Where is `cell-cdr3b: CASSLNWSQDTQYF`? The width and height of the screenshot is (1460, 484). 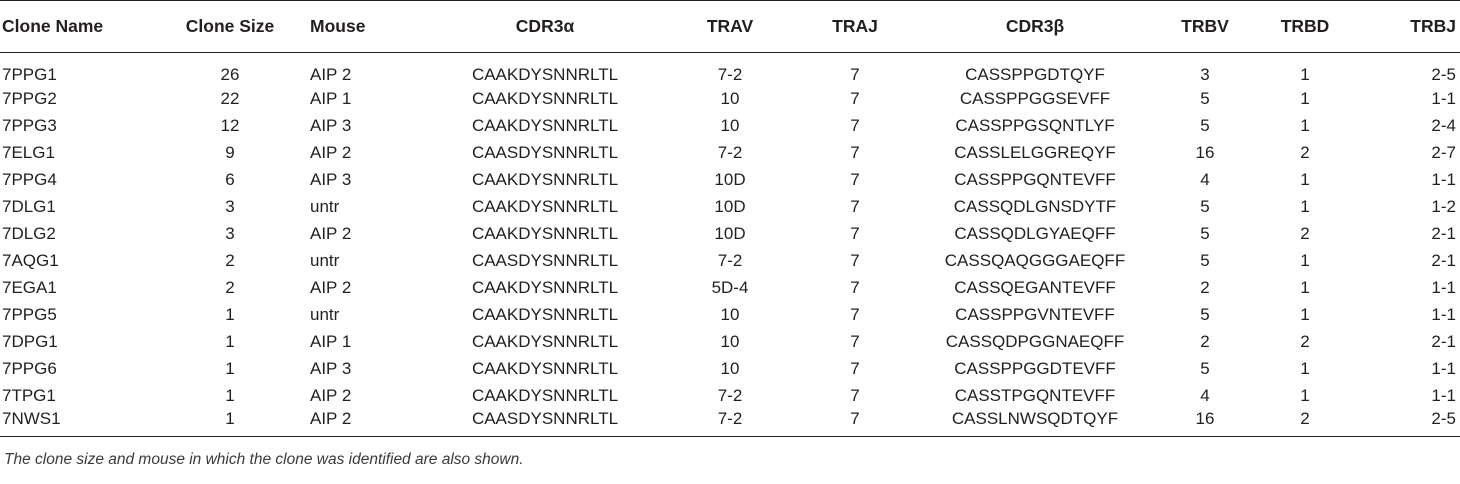 cell-cdr3b: CASSLNWSQDTQYF is located at coordinates (1035, 423).